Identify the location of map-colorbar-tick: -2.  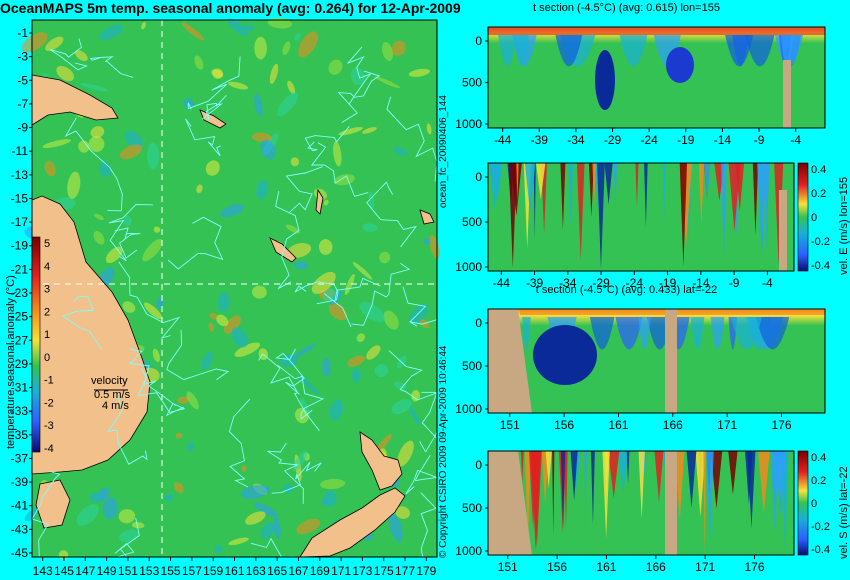
(49, 403).